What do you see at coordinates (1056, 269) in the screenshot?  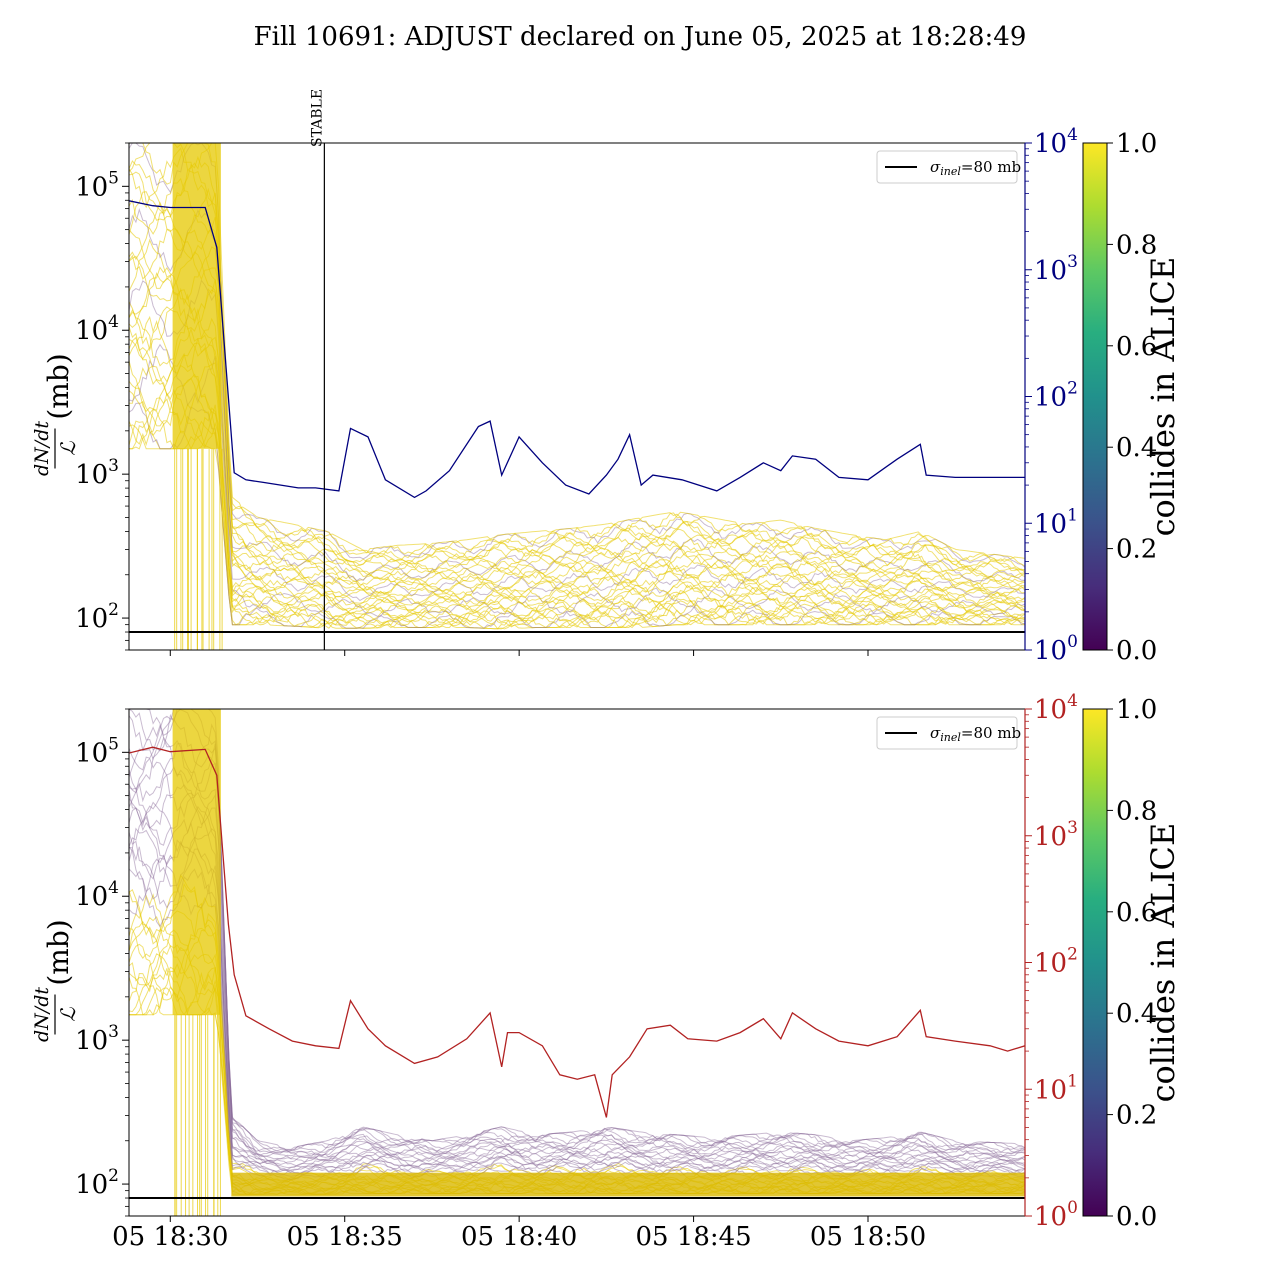 I see `y-tick-label-right: 10³` at bounding box center [1056, 269].